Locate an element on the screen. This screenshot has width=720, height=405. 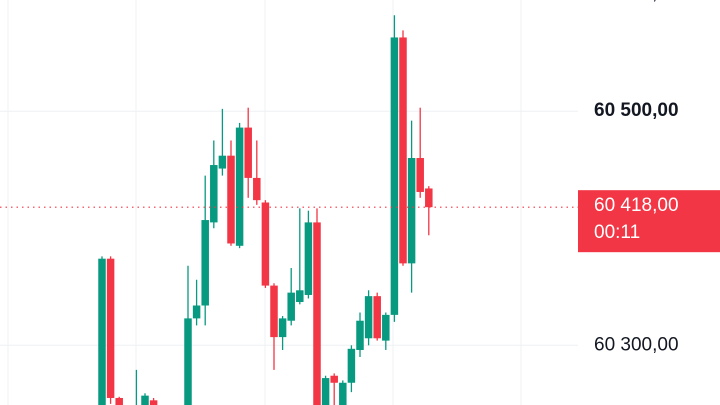
y-tick-label: 60 600,00 is located at coordinates (636, 2).